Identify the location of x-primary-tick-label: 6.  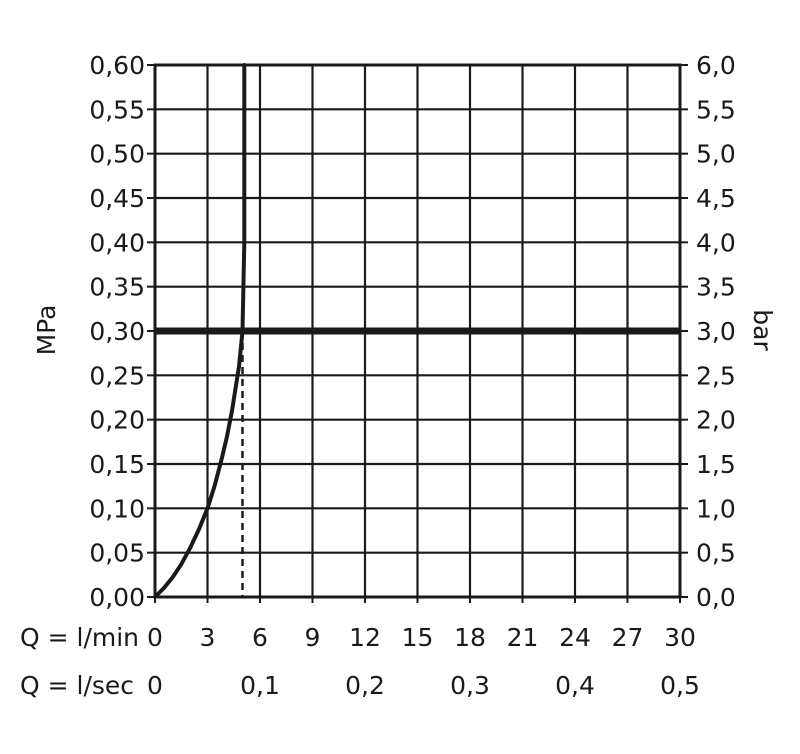
(260, 637).